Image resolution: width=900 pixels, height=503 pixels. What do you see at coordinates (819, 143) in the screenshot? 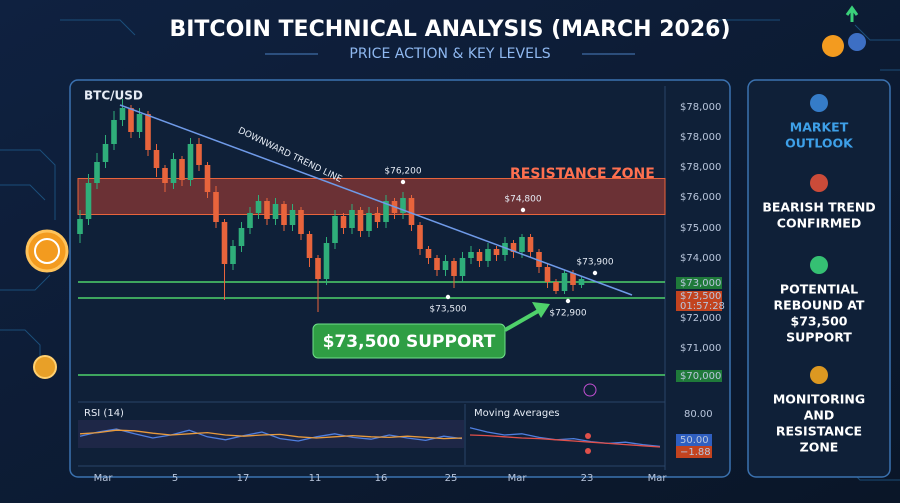
I see `outlook-text: OUTLOOK` at bounding box center [819, 143].